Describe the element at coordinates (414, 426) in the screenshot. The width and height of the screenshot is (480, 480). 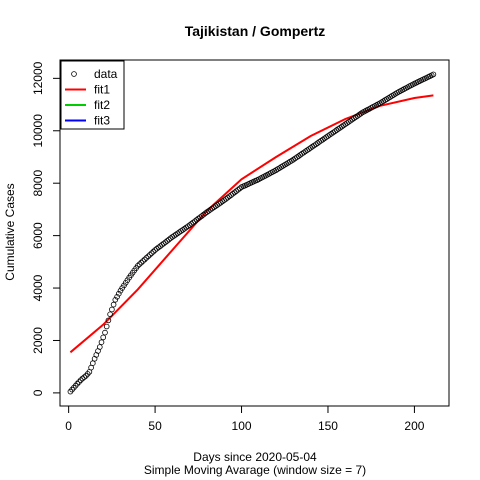
I see `x-tick-label: 200` at that location.